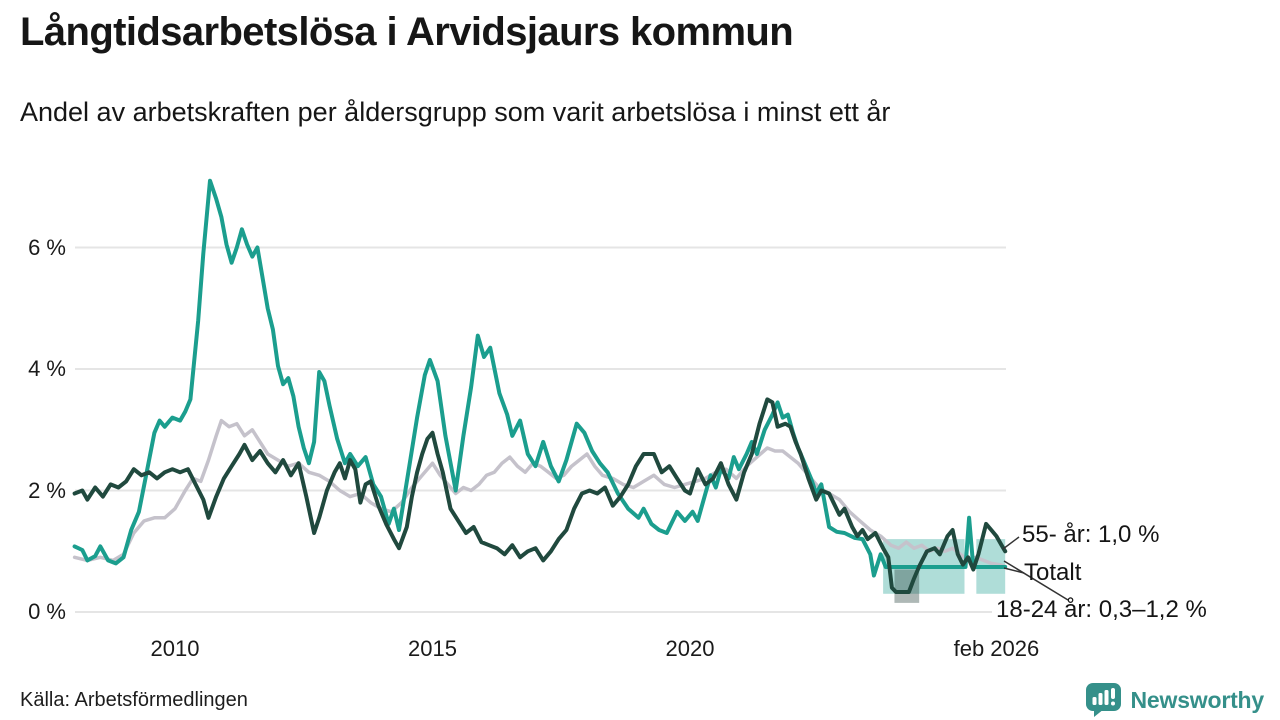  I want to click on series-end-label: 18-24 år: 0,3–1,2 %, so click(1101, 609).